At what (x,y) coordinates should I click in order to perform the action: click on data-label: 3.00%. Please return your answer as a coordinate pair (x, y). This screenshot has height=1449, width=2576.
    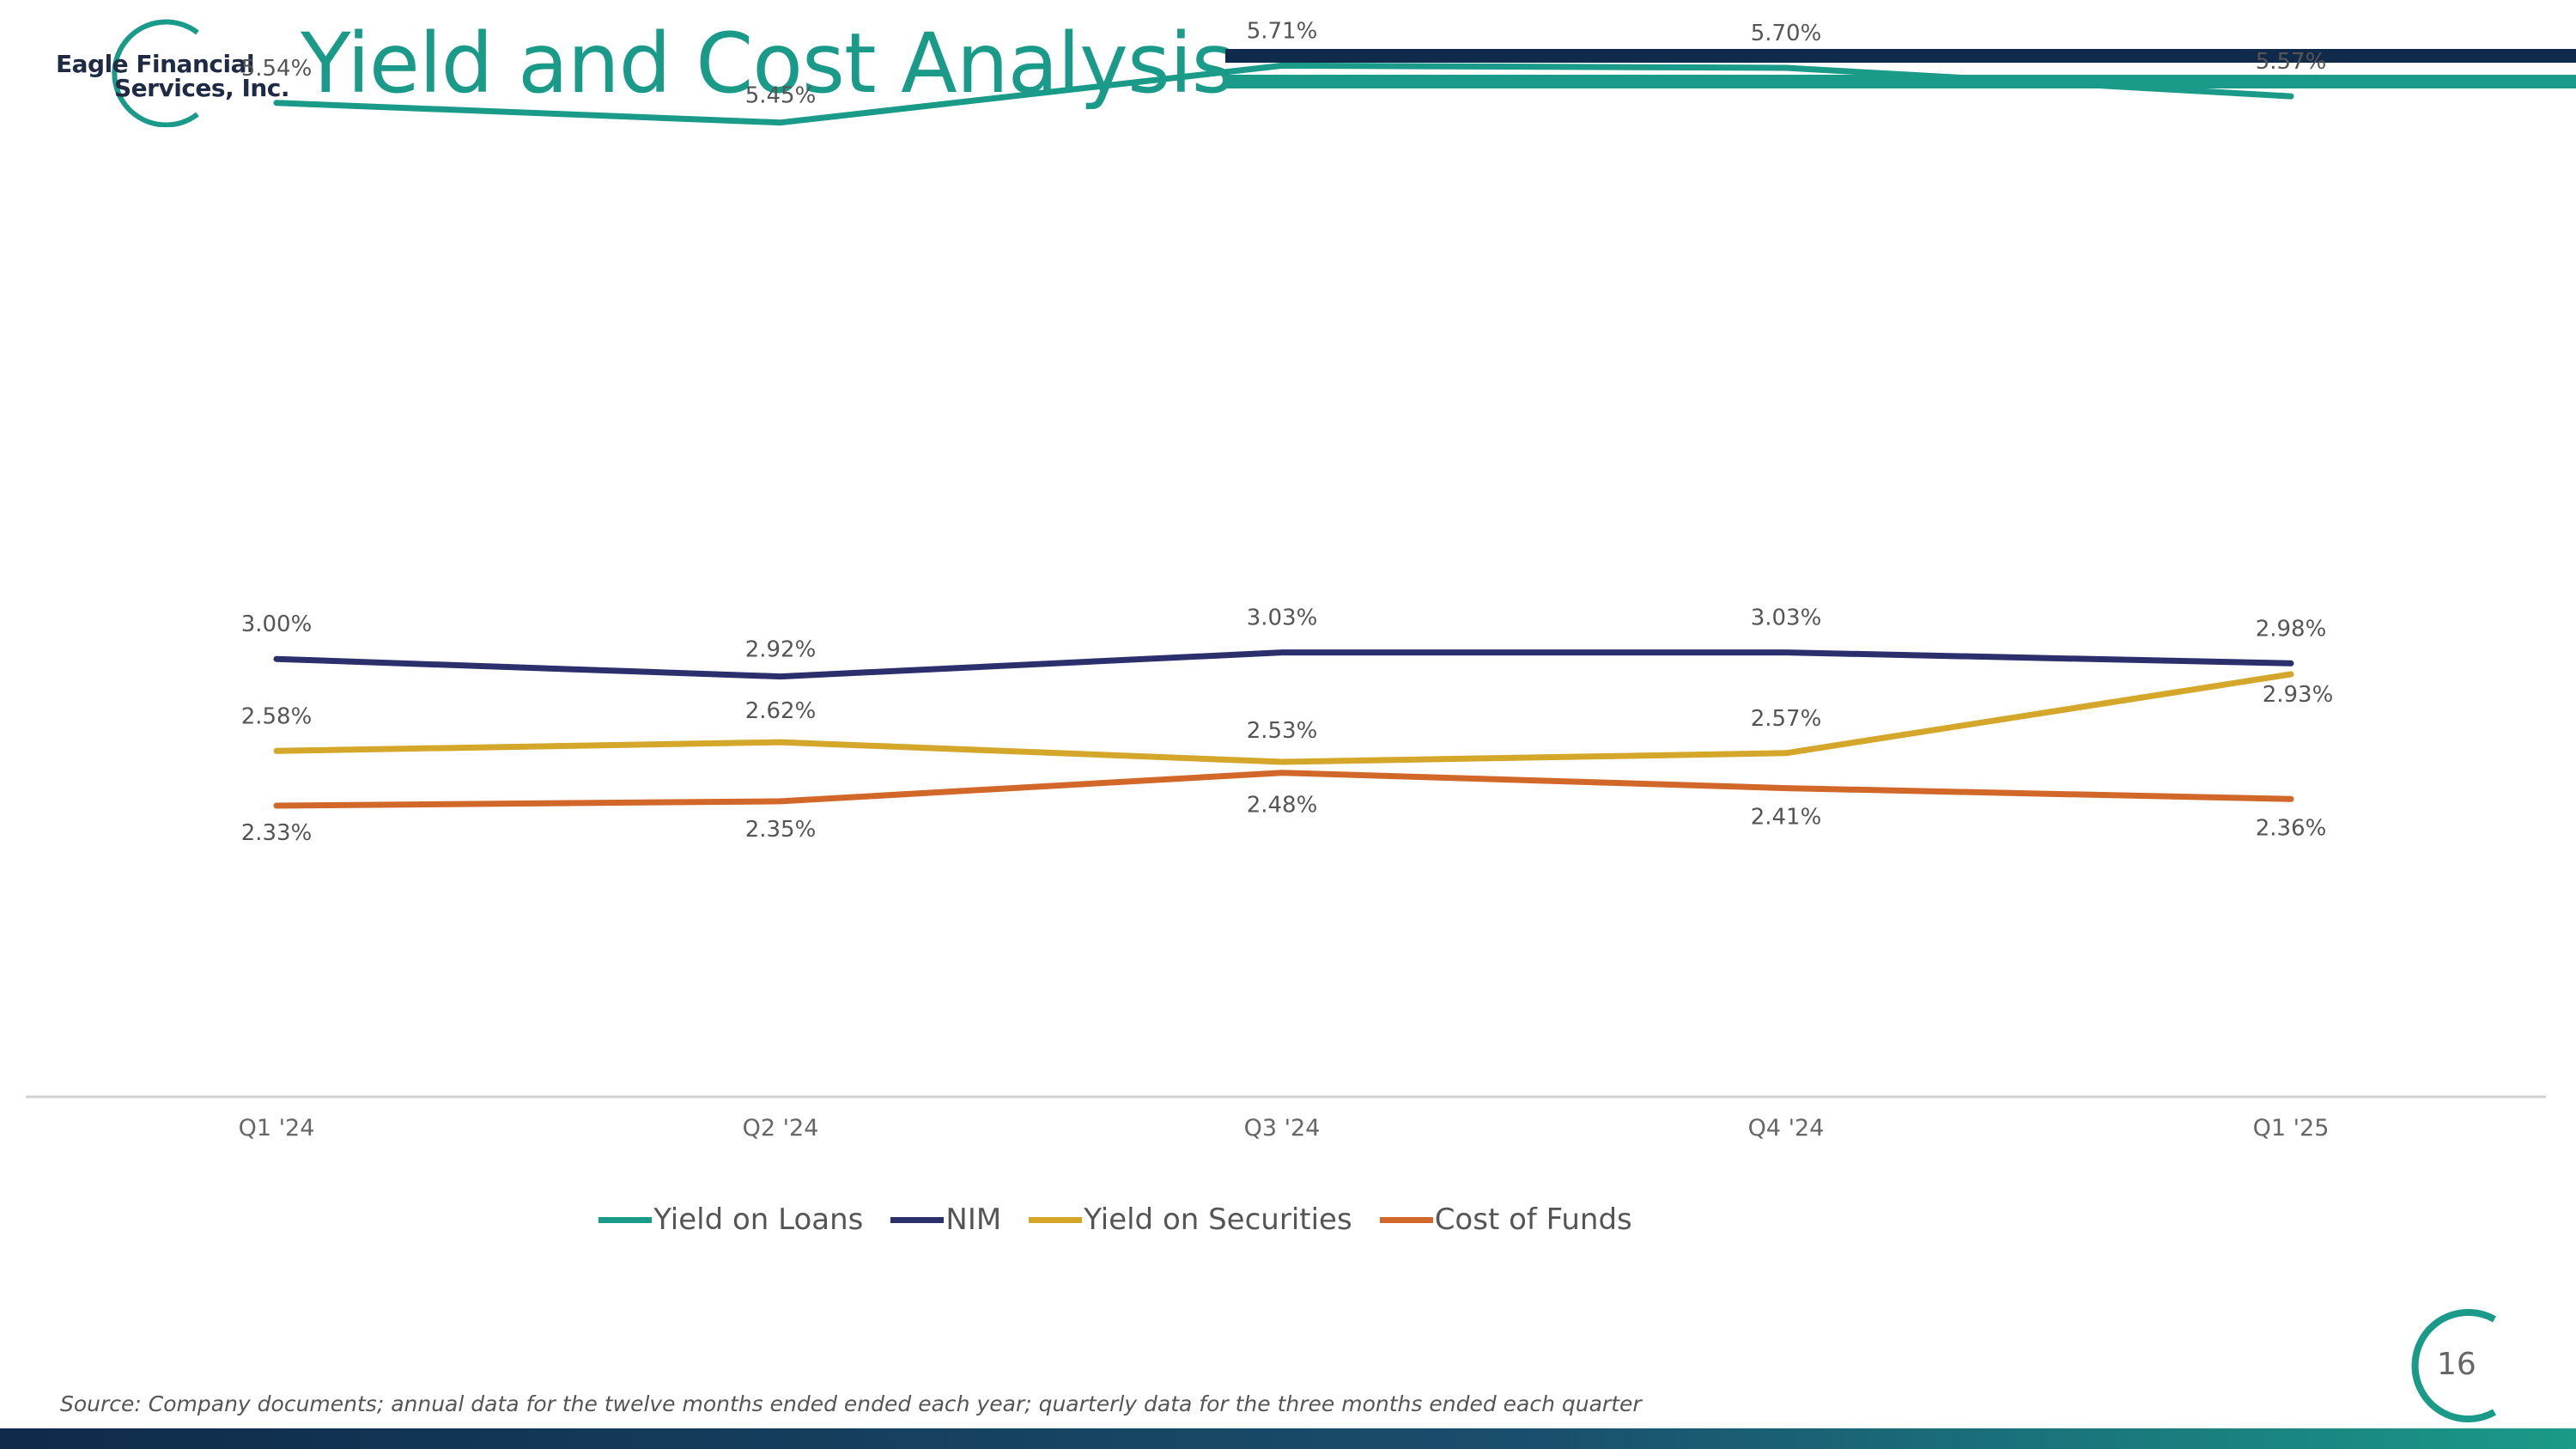
    Looking at the image, I should click on (277, 624).